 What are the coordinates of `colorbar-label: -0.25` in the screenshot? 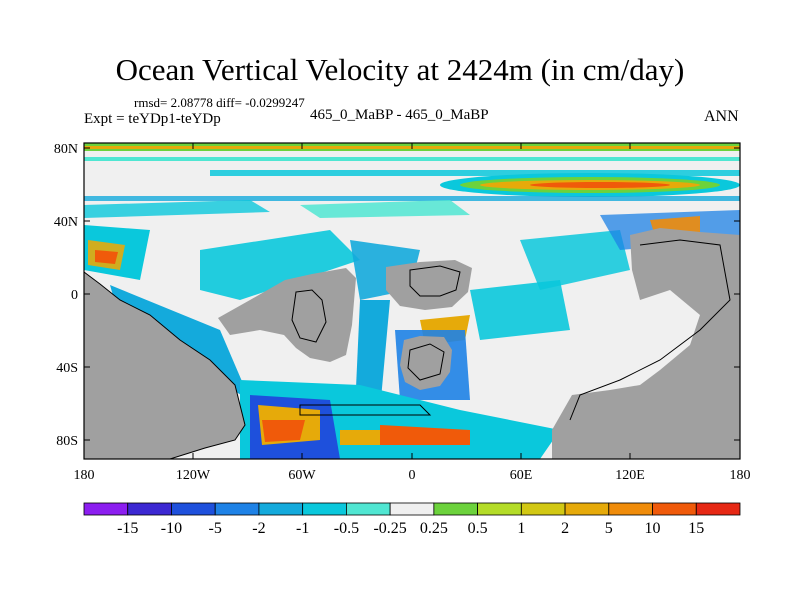 It's located at (389, 528).